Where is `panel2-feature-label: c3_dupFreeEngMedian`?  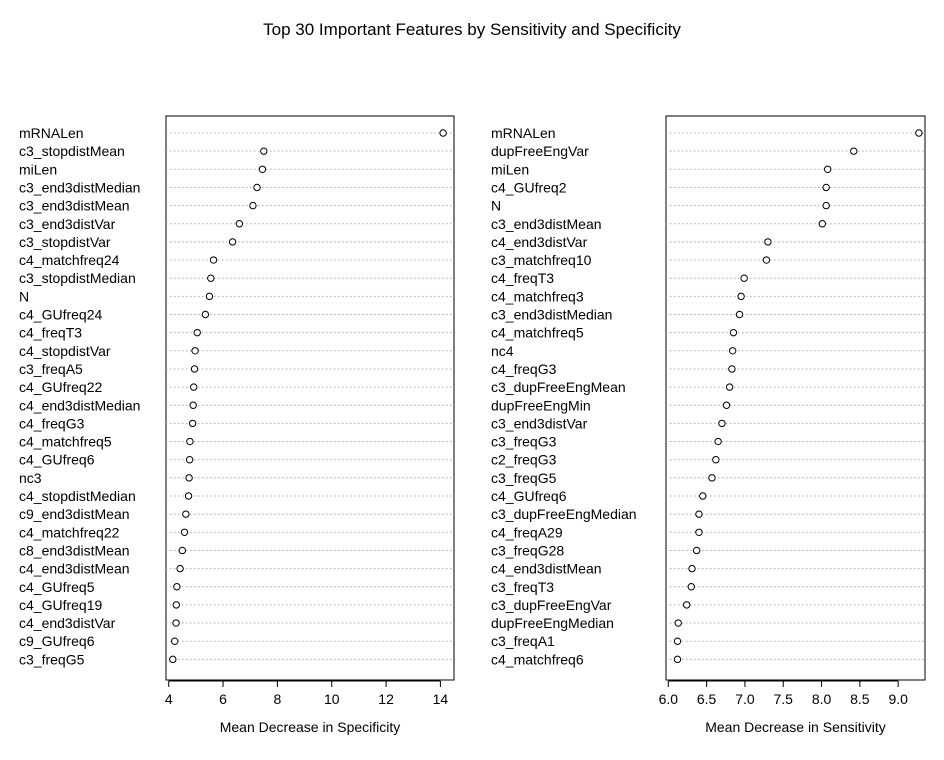 panel2-feature-label: c3_dupFreeEngMedian is located at coordinates (564, 514).